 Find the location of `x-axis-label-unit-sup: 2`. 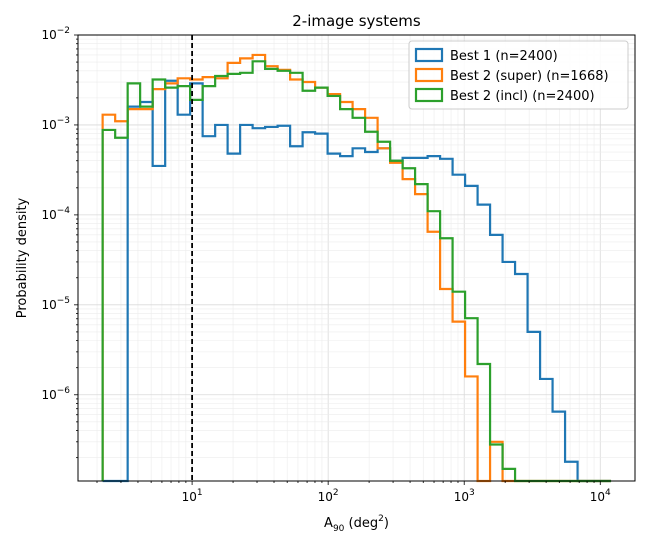

x-axis-label-unit-sup: 2 is located at coordinates (381, 519).